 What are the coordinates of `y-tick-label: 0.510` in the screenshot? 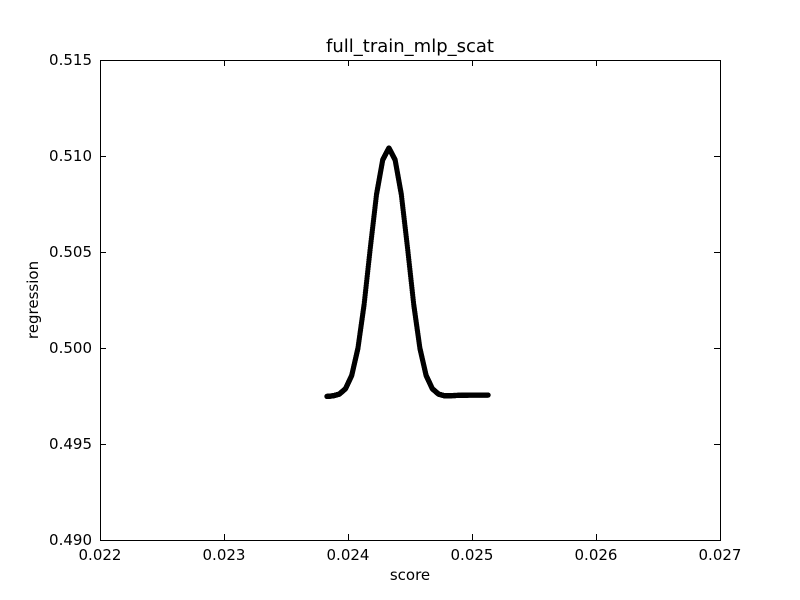 It's located at (70, 156).